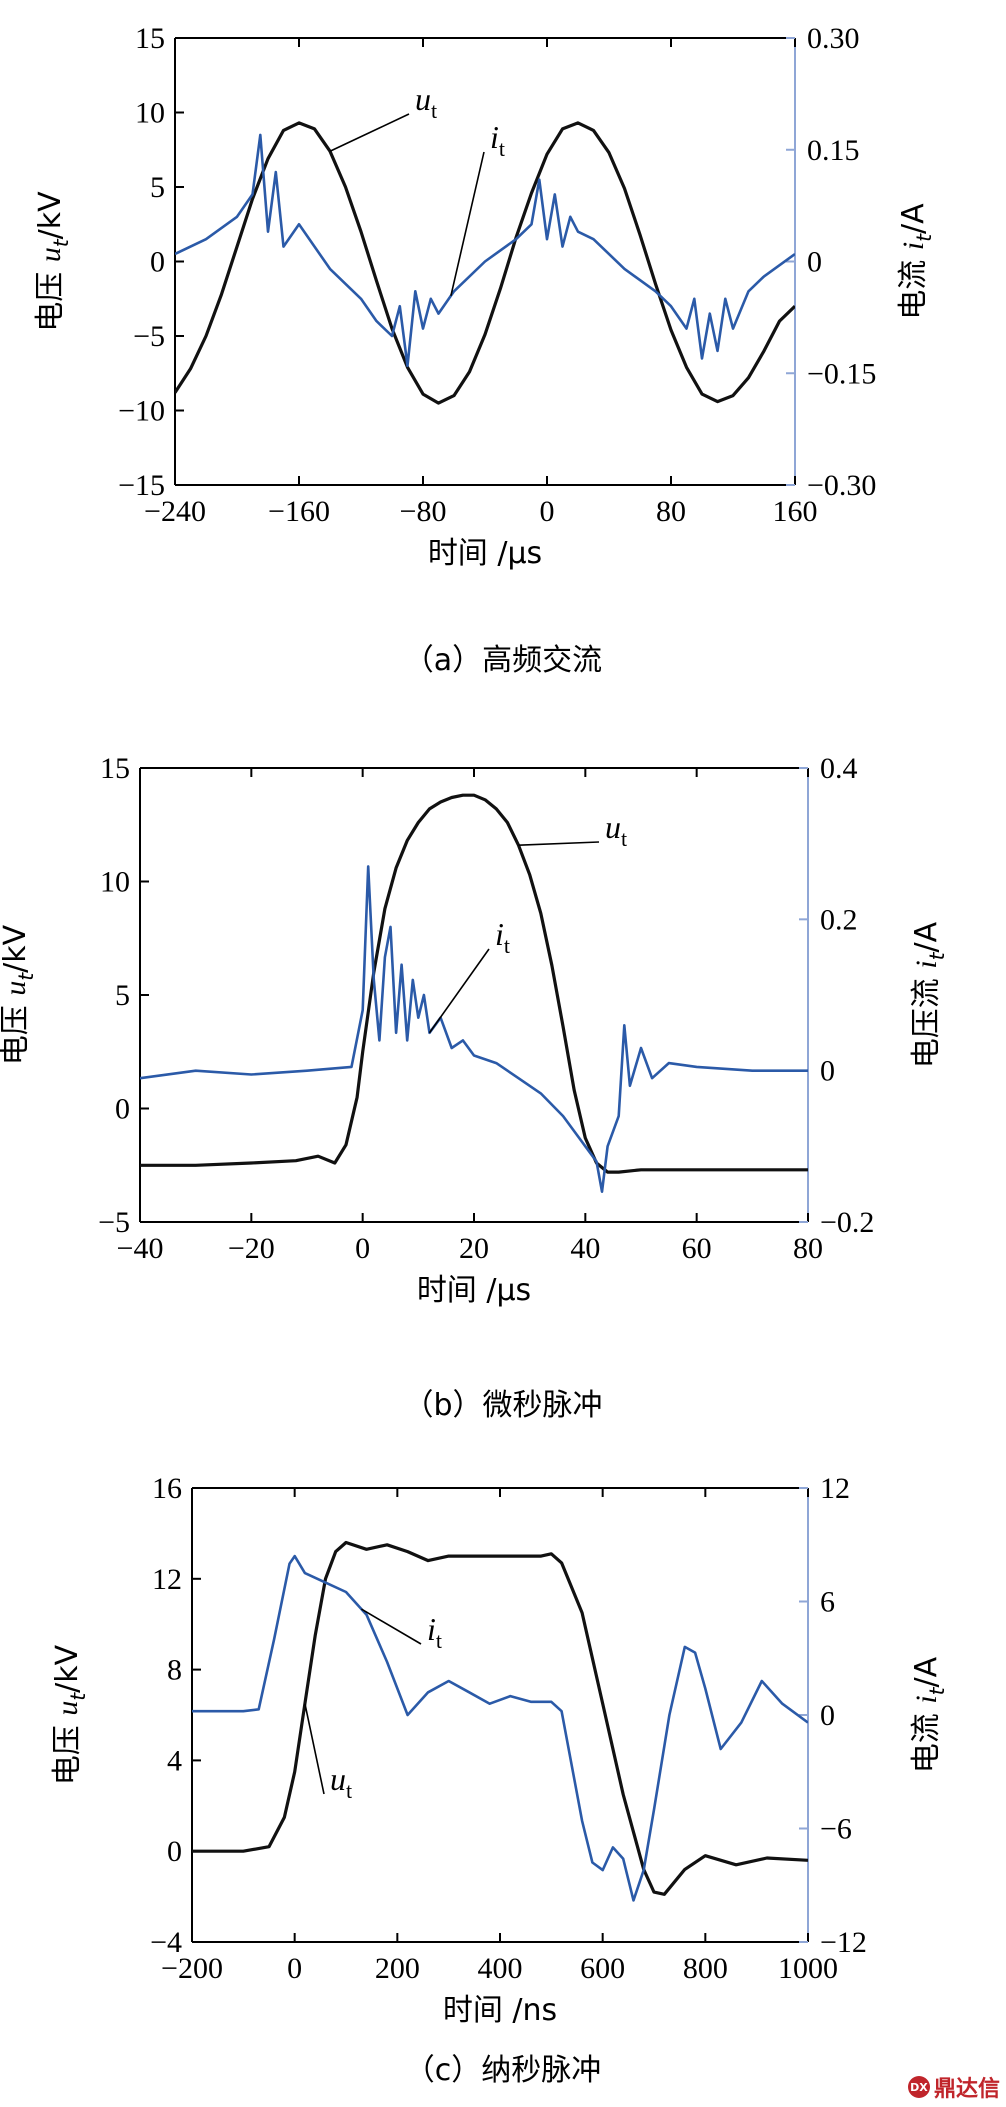 The width and height of the screenshot is (1006, 2107). I want to click on y-right-tick-label: 0.30, so click(833, 38).